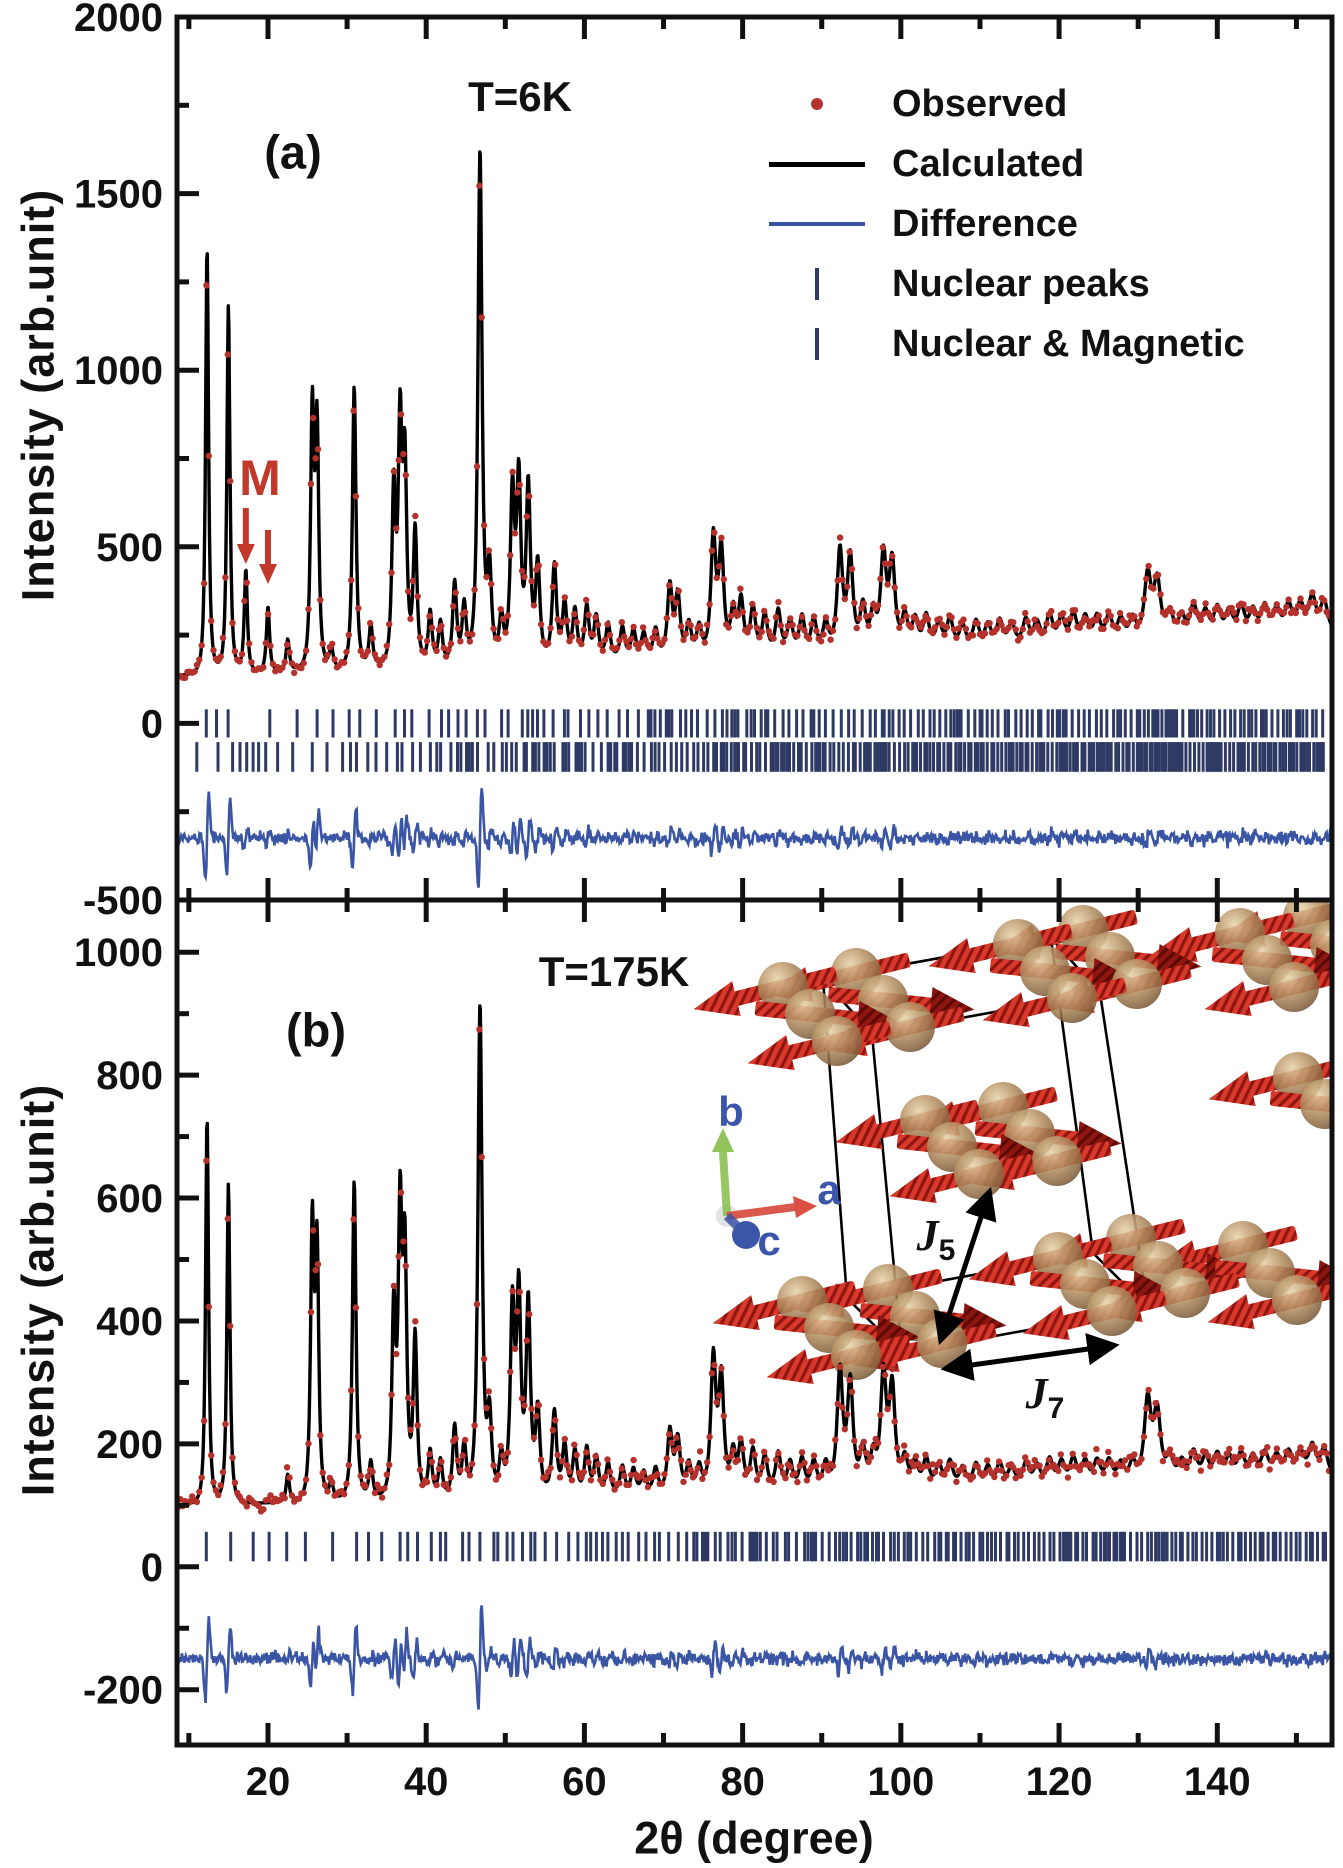 This screenshot has height=1868, width=1343. I want to click on panel-a-temperature: T=6K, so click(520, 96).